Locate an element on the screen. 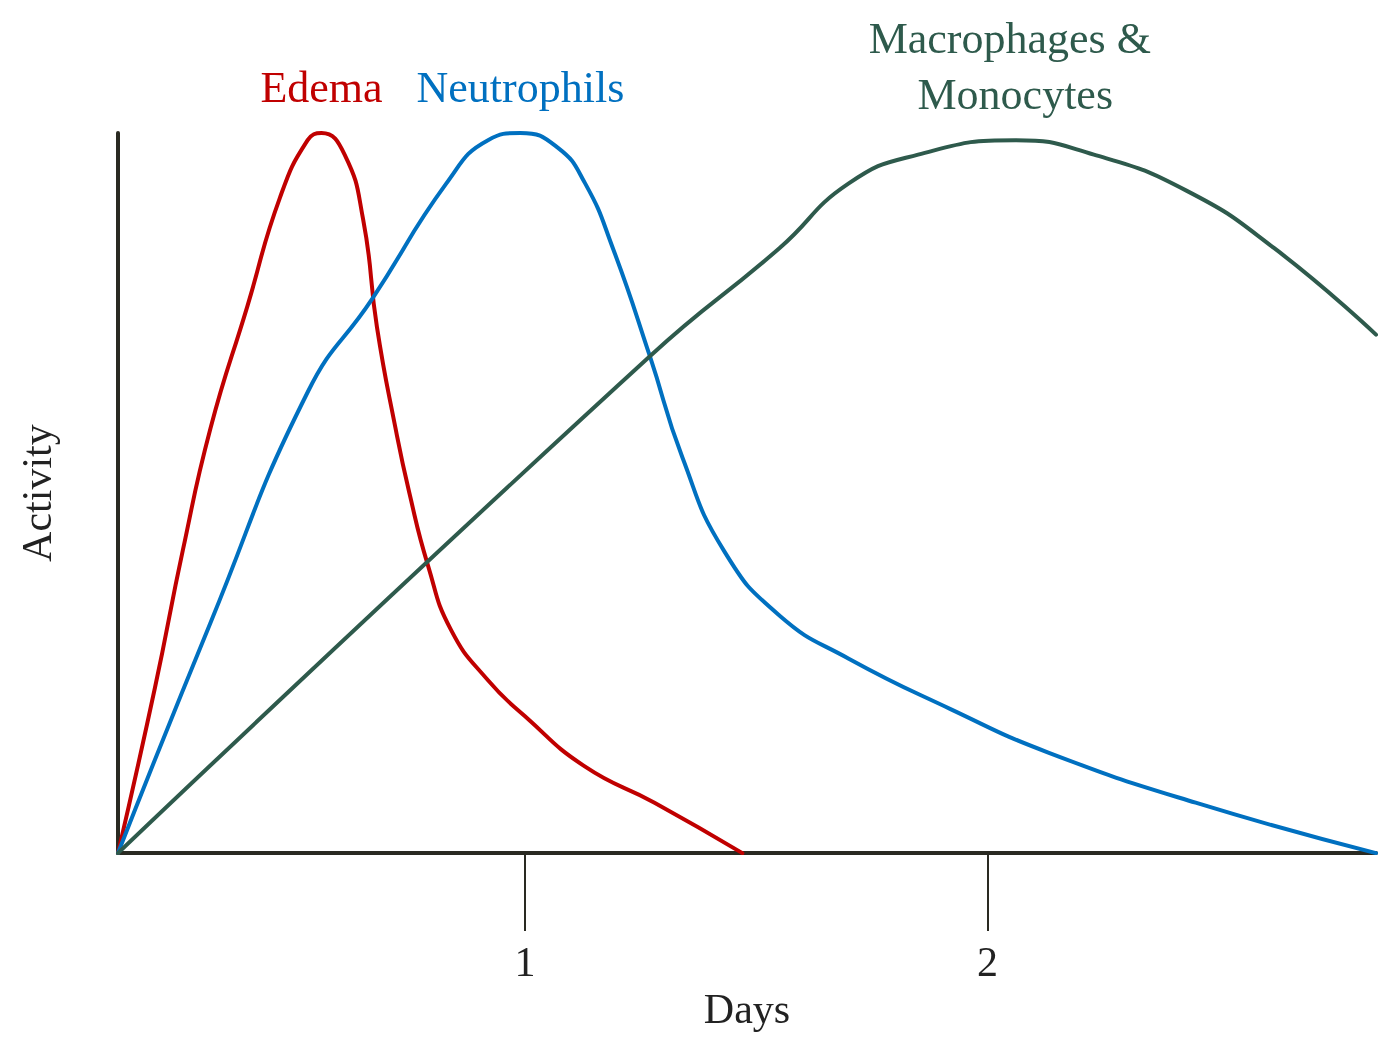  y-axis-title: Activity is located at coordinates (37, 493).